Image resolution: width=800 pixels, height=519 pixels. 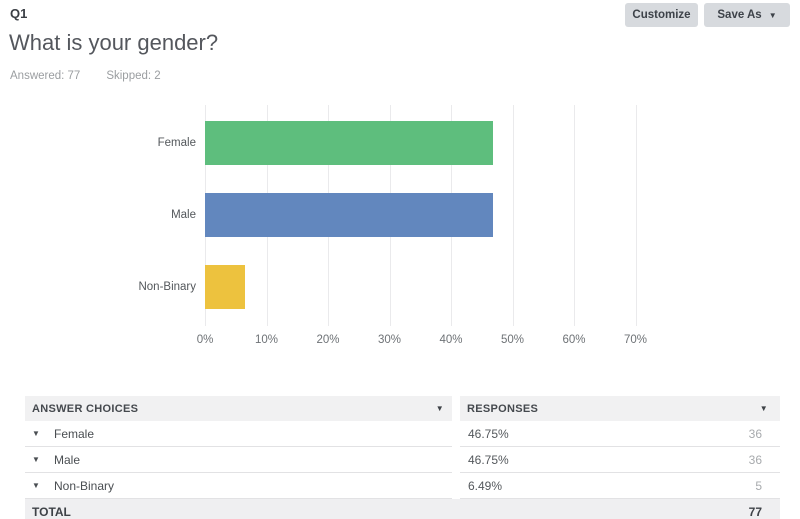 What do you see at coordinates (512, 340) in the screenshot?
I see `x-tick-label: 50%` at bounding box center [512, 340].